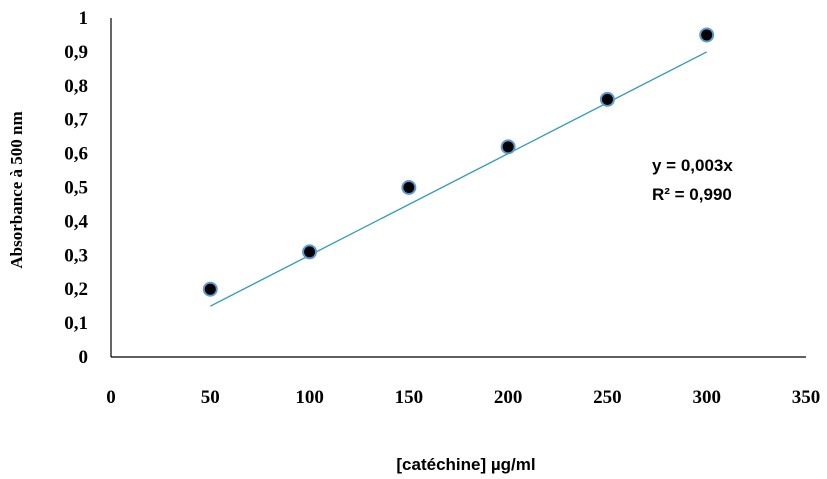 The height and width of the screenshot is (479, 827). What do you see at coordinates (806, 397) in the screenshot?
I see `x-tick-label: 350` at bounding box center [806, 397].